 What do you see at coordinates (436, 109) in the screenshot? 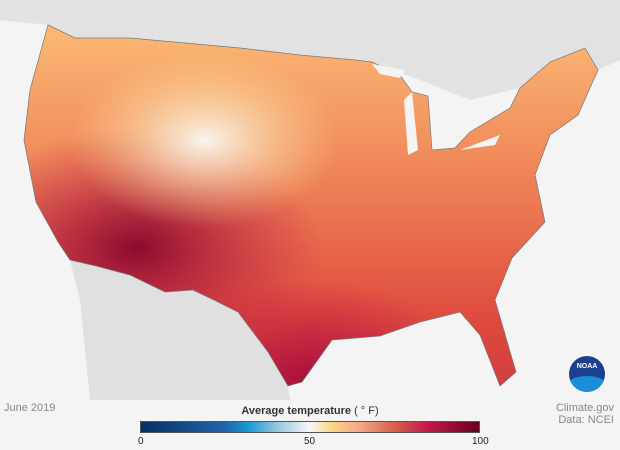
I see `great-lakes` at bounding box center [436, 109].